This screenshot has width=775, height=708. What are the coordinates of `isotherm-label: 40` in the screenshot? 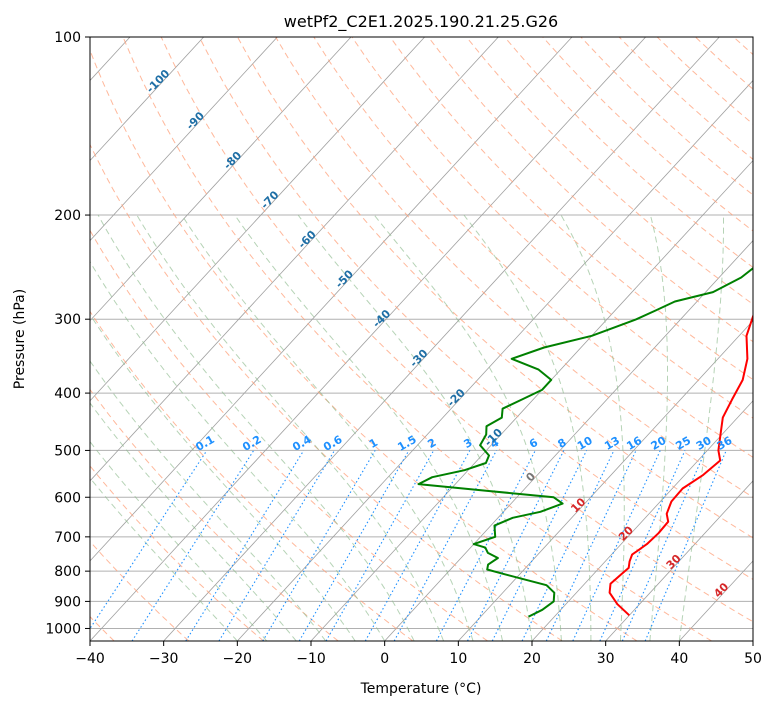 It's located at (721, 590).